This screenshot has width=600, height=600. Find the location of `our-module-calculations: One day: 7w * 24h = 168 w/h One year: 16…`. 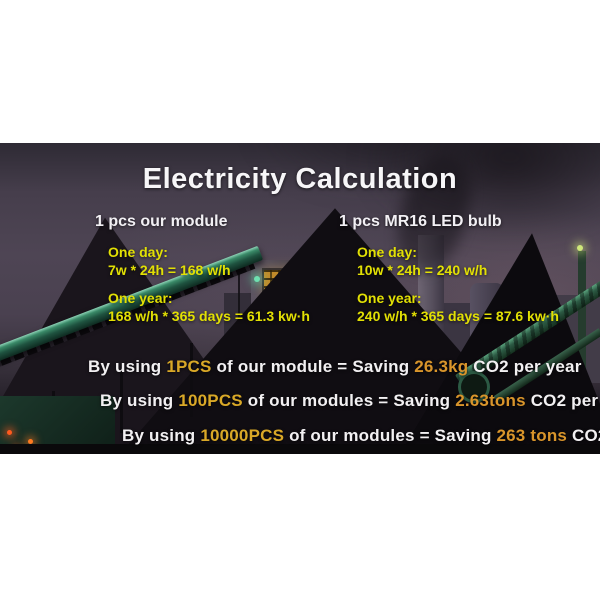

our-module-calculations: One day: 7w * 24h = 168 w/h One year: 16… is located at coordinates (209, 284).